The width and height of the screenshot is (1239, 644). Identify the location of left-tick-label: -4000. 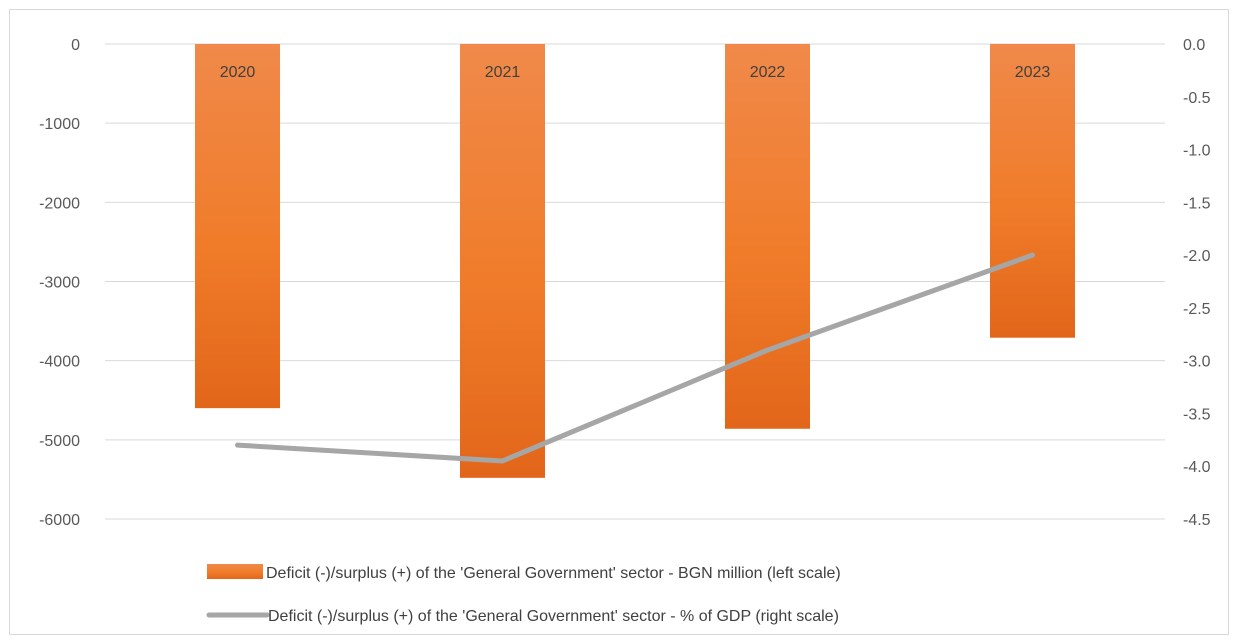
(59, 362).